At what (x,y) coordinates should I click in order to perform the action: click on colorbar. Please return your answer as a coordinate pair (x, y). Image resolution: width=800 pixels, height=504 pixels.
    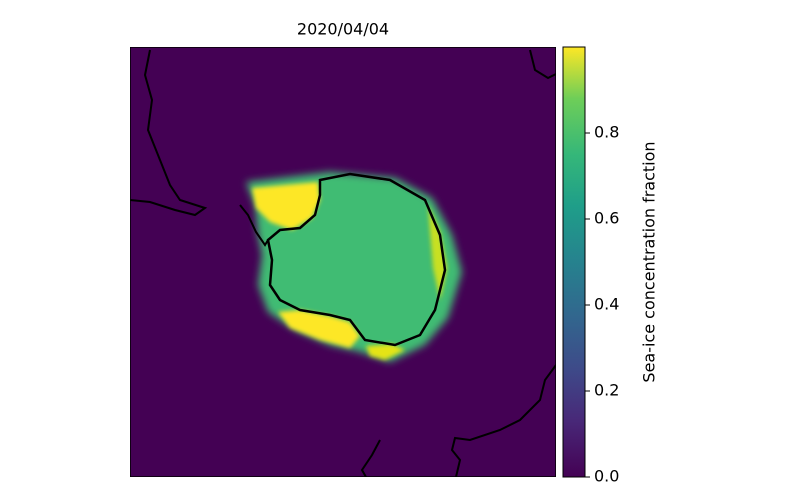
    Looking at the image, I should click on (574, 262).